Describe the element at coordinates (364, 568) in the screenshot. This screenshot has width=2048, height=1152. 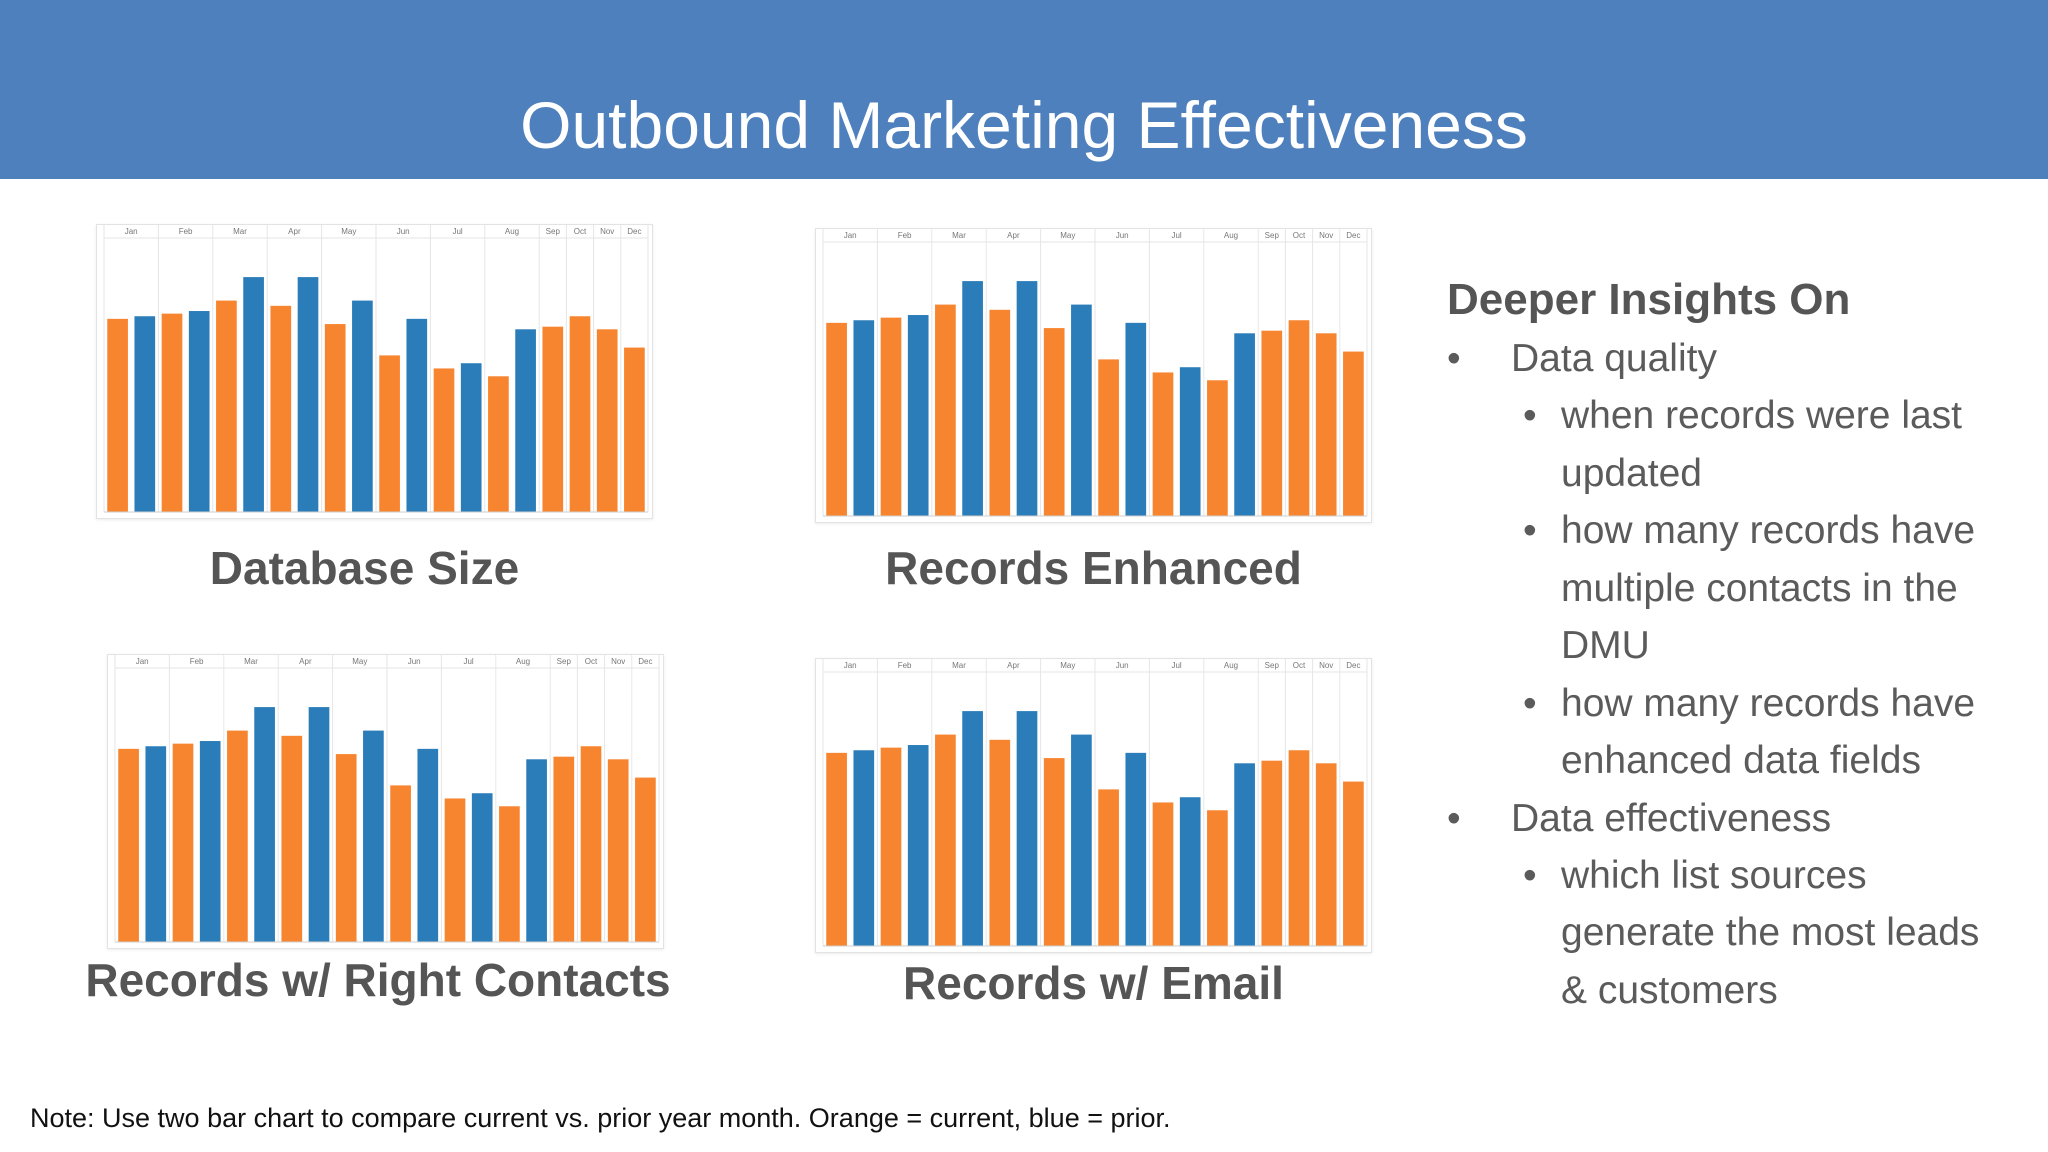
I see `chart-caption-database-size: Database Size` at that location.